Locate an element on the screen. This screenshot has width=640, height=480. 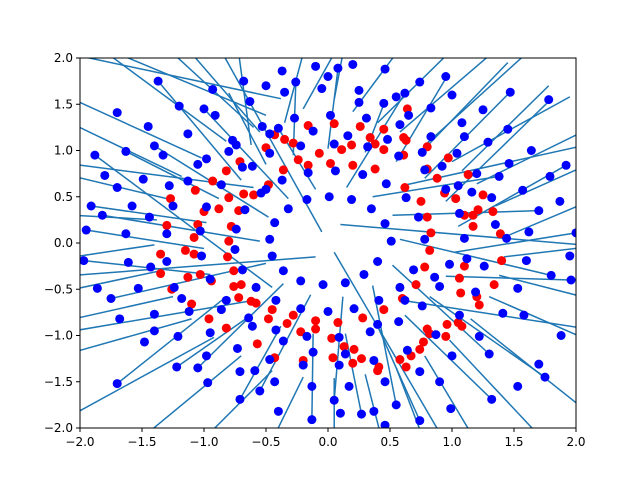
y-tick-label: 0.0 is located at coordinates (63, 243).